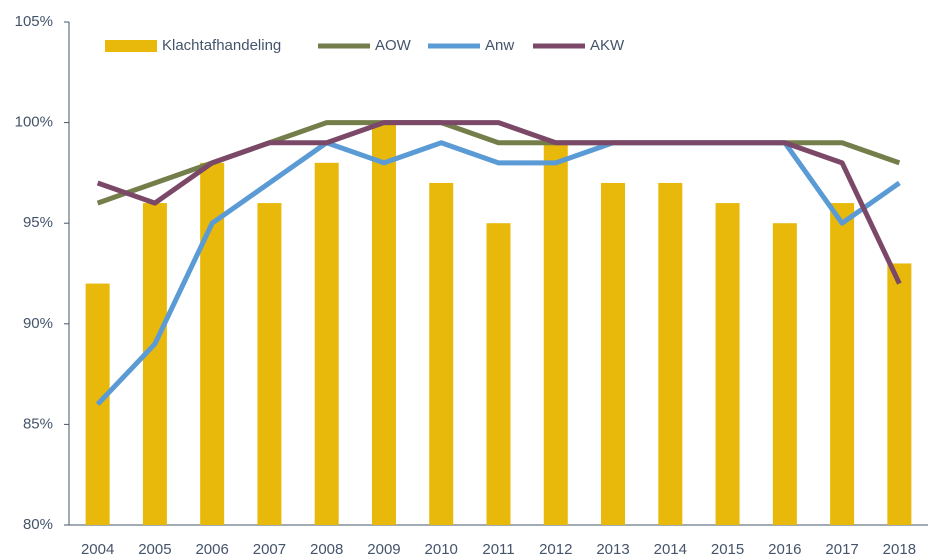 The height and width of the screenshot is (558, 929). I want to click on x-tick-label: 2010, so click(441, 549).